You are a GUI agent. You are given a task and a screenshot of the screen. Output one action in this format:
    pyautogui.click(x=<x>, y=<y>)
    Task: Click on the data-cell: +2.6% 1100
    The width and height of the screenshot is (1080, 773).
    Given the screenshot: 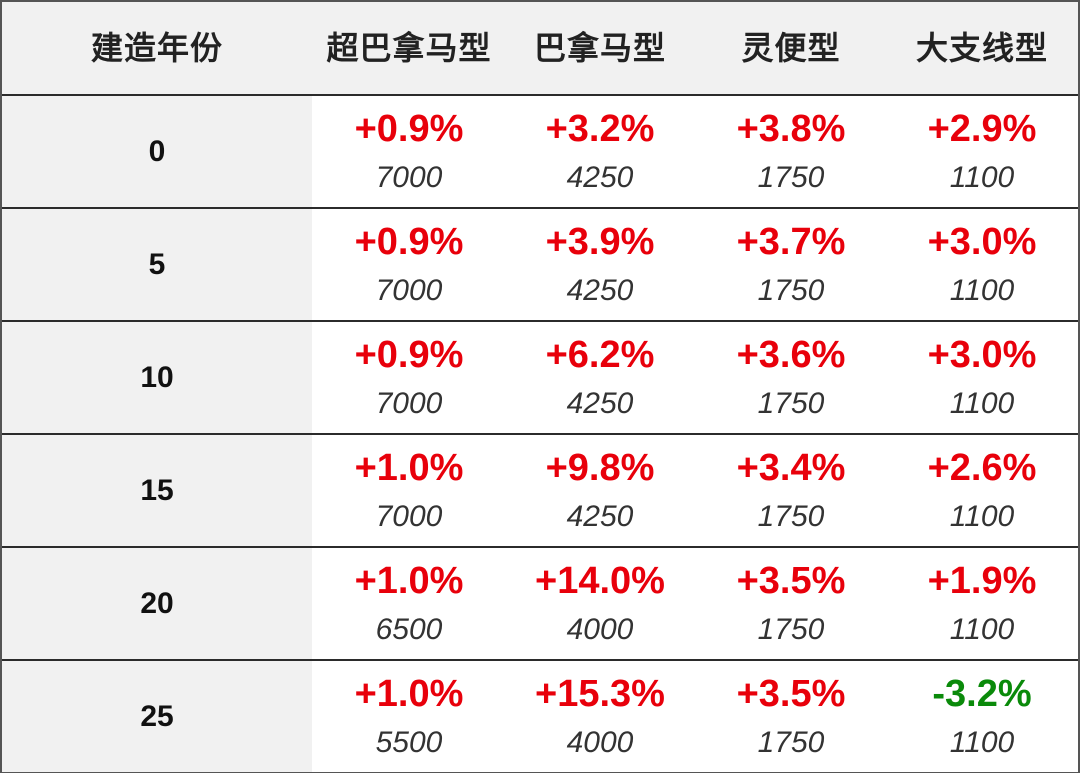 What is the action you would take?
    pyautogui.click(x=982, y=490)
    